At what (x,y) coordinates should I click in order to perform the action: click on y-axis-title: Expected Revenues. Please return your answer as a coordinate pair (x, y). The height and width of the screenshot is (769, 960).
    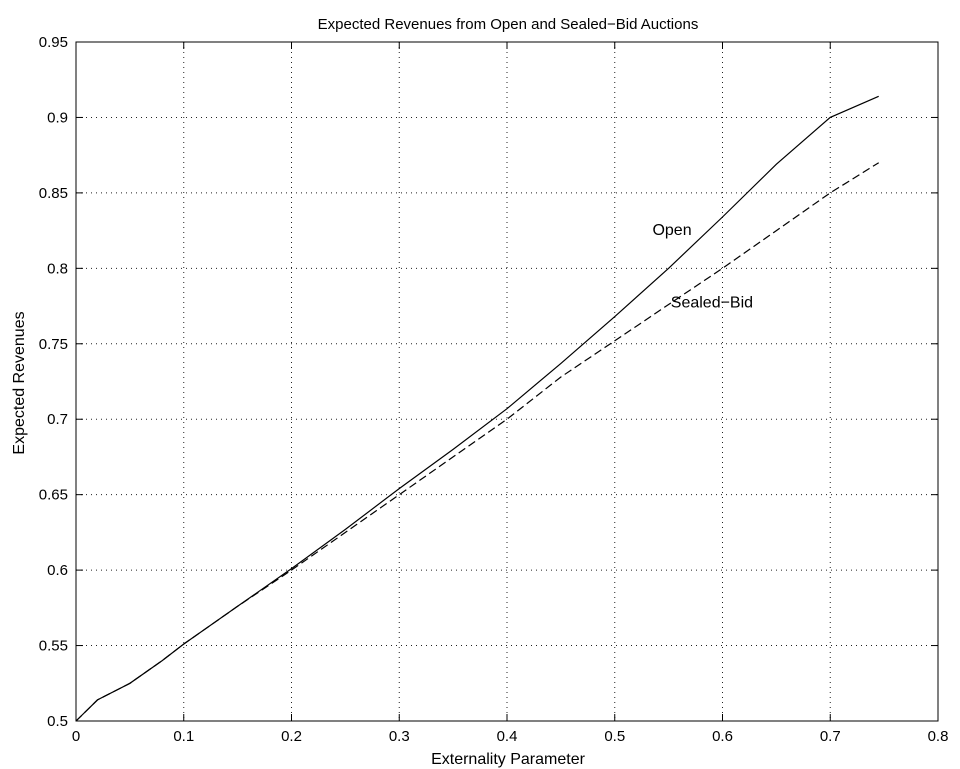
    Looking at the image, I should click on (19, 382).